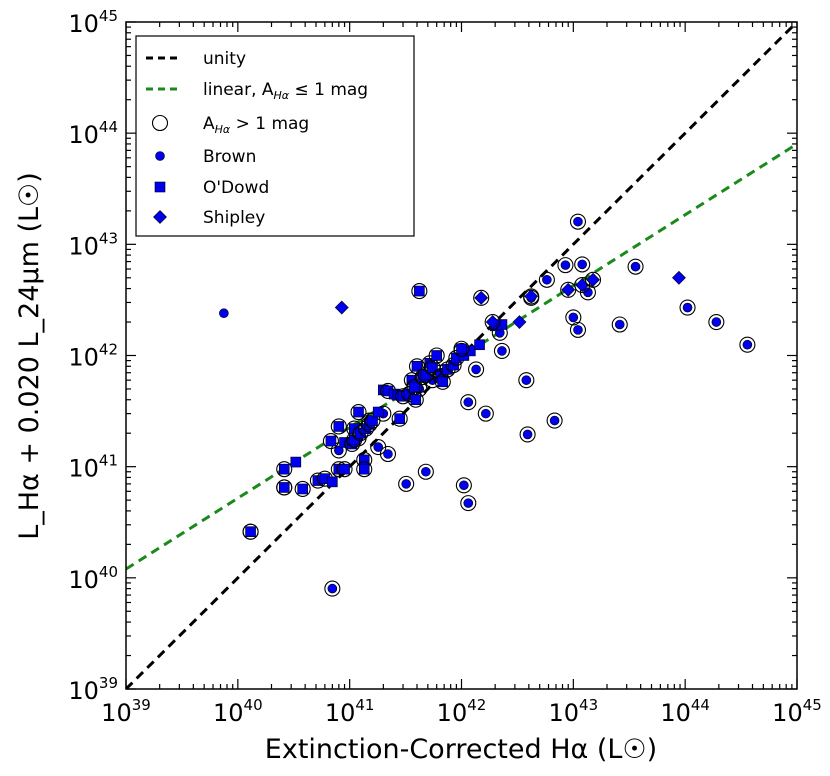 This screenshot has height=776, width=830. I want to click on y-tick-label: 1041, so click(93, 467).